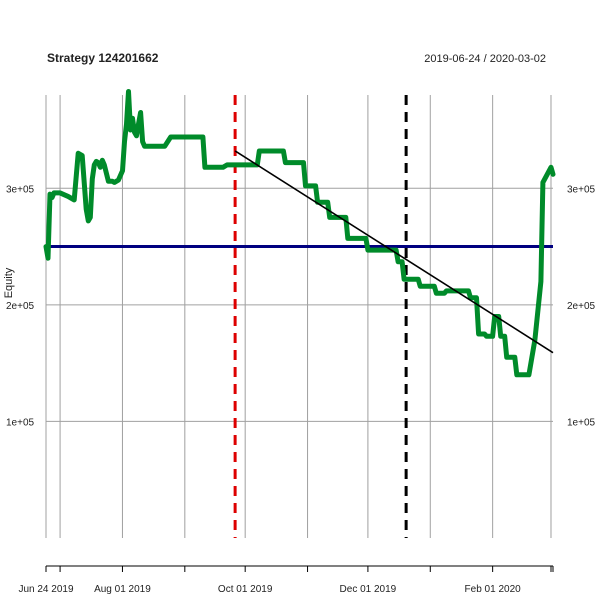  What do you see at coordinates (299, 568) in the screenshot?
I see `x-axis` at bounding box center [299, 568].